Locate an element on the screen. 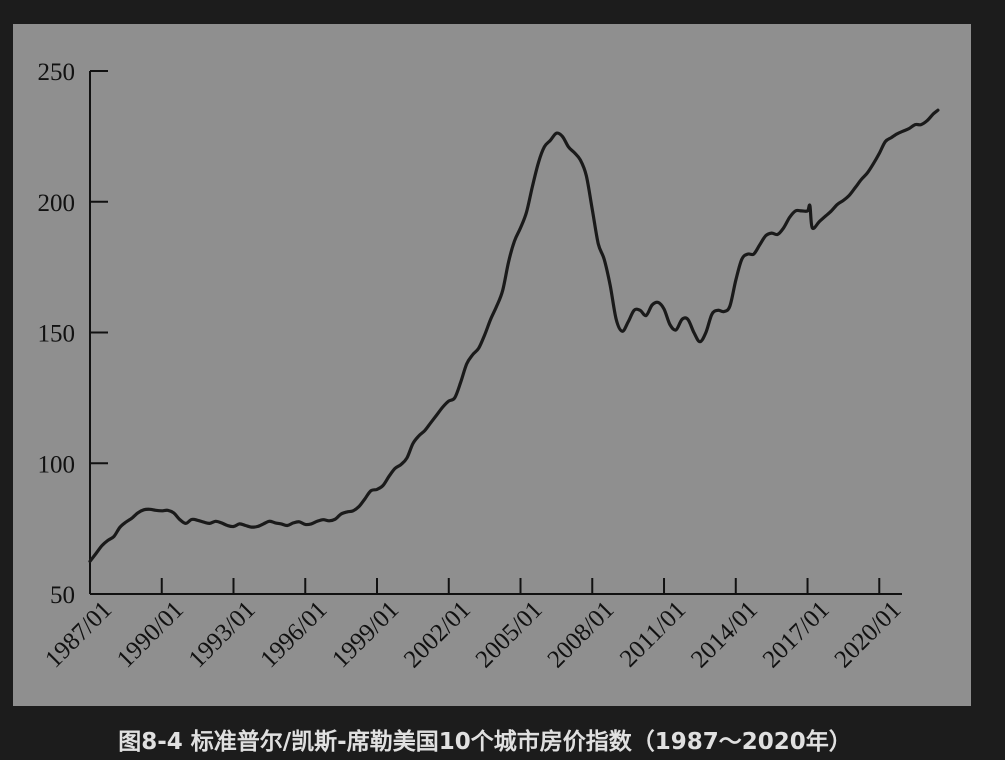 The height and width of the screenshot is (760, 1005). y-tick-label: 250 is located at coordinates (57, 72).